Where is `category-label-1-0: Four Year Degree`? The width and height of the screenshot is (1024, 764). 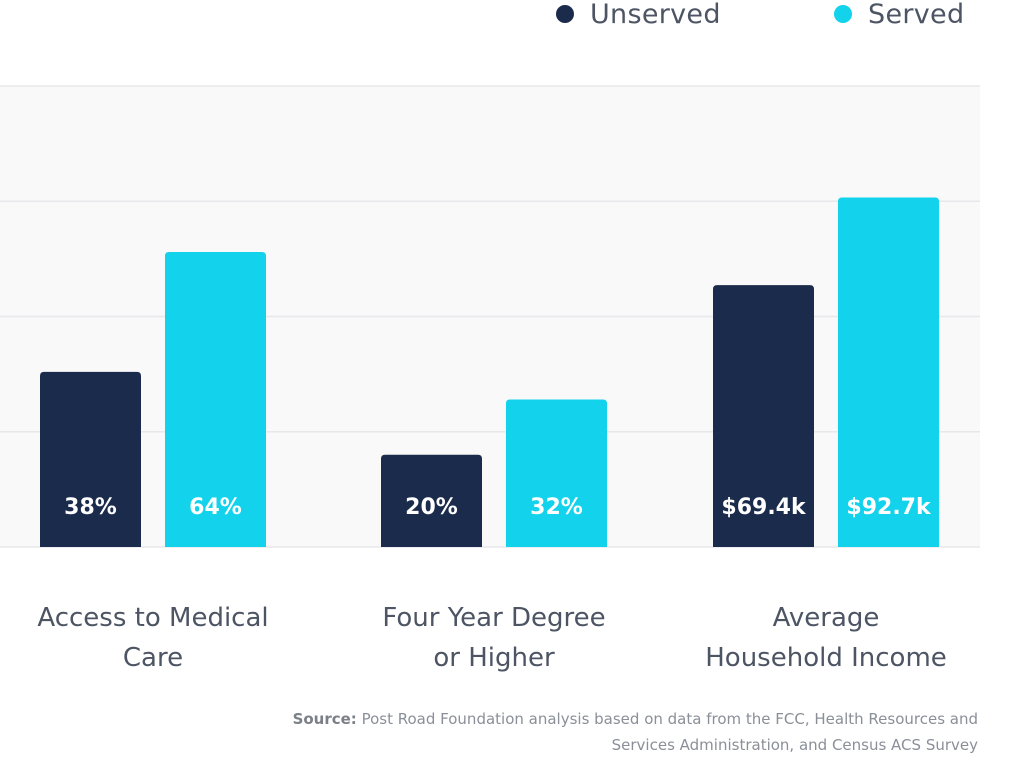 category-label-1-0: Four Year Degree is located at coordinates (493, 618).